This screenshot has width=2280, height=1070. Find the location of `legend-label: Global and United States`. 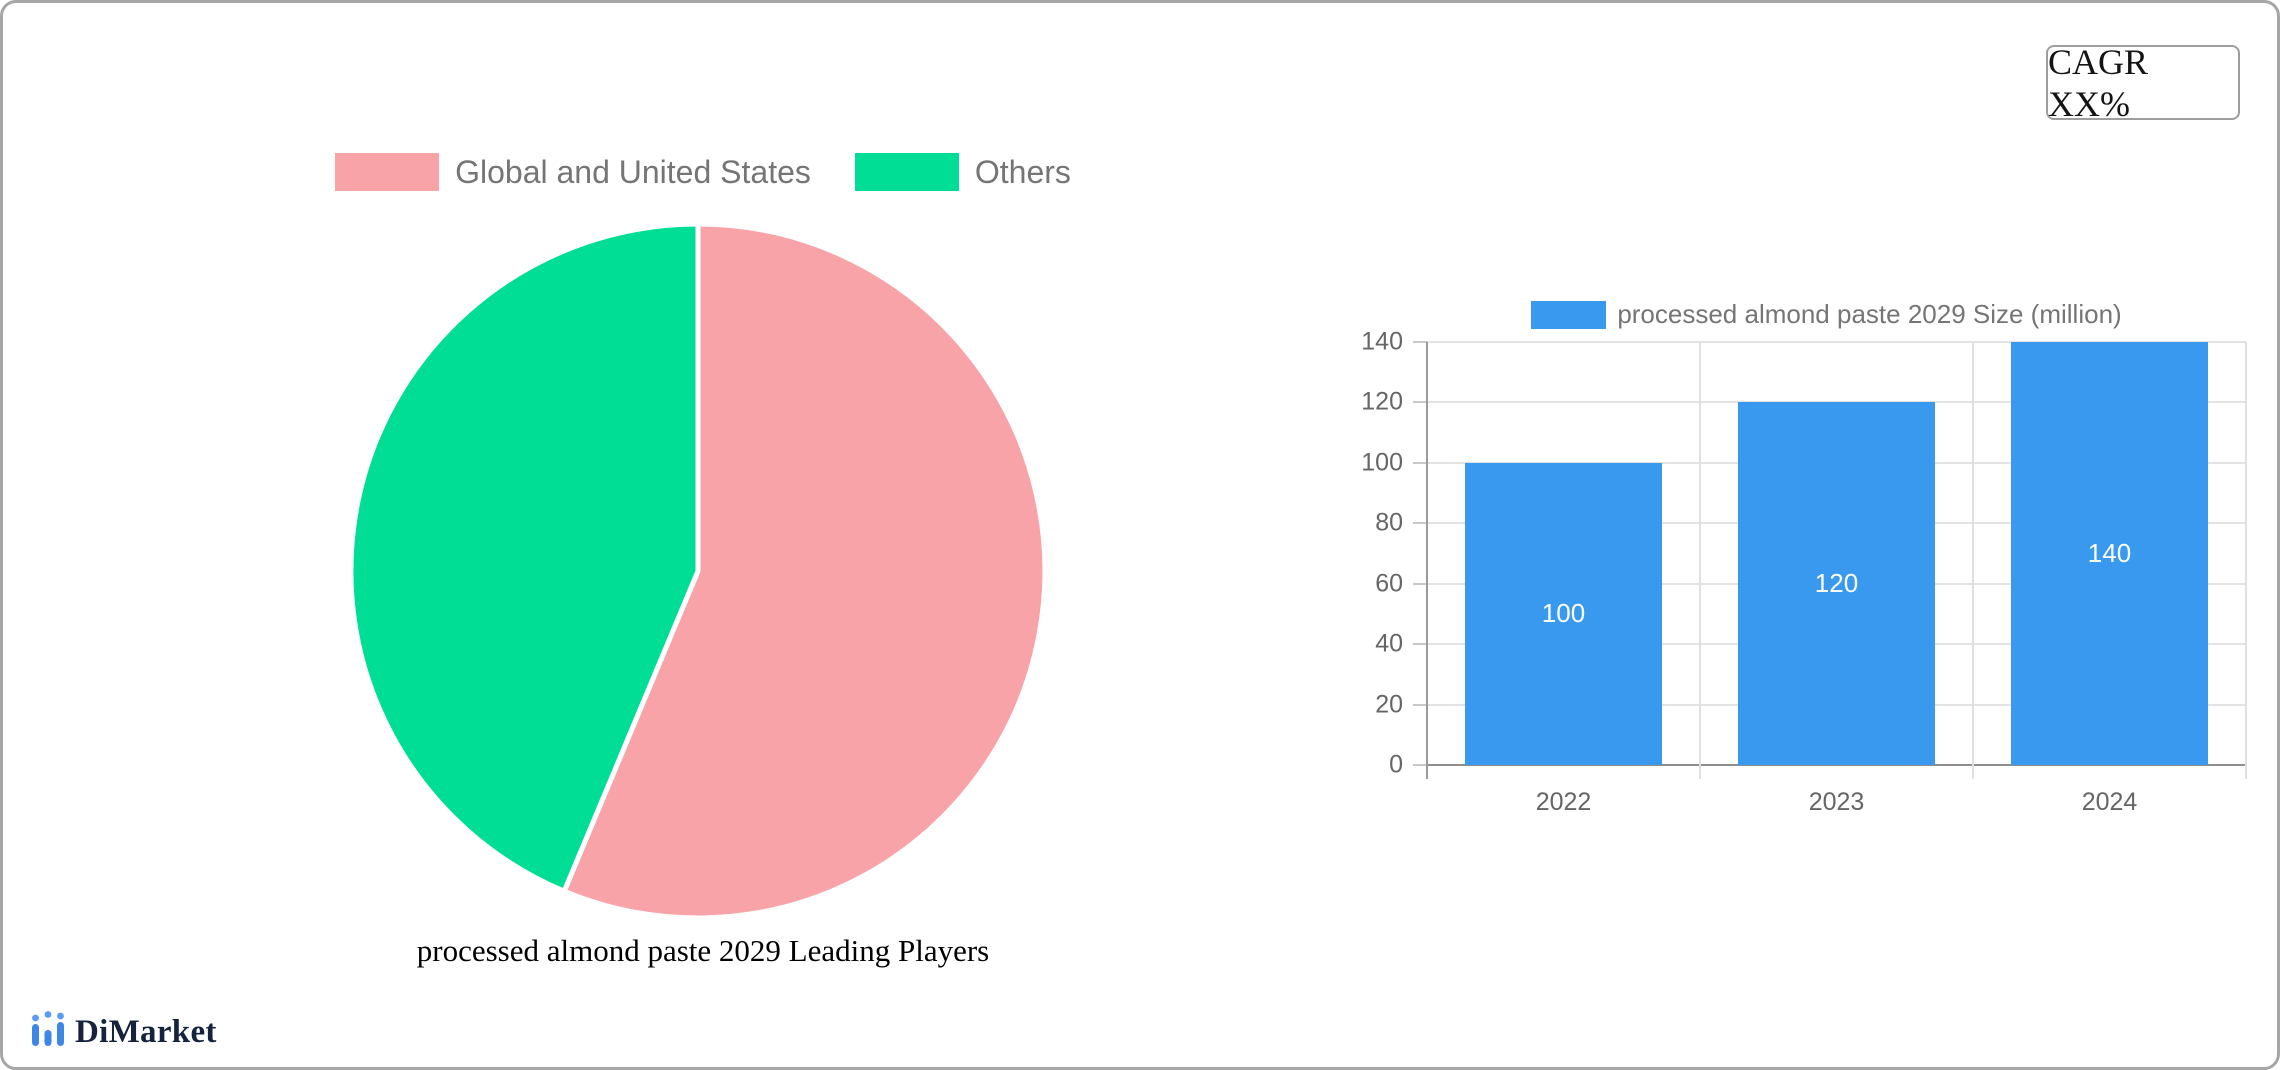

legend-label: Global and United States is located at coordinates (633, 171).